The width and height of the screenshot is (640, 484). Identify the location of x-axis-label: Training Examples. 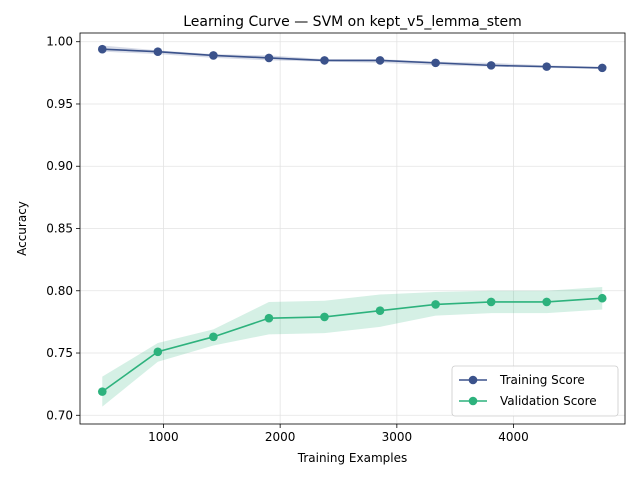
(352, 458).